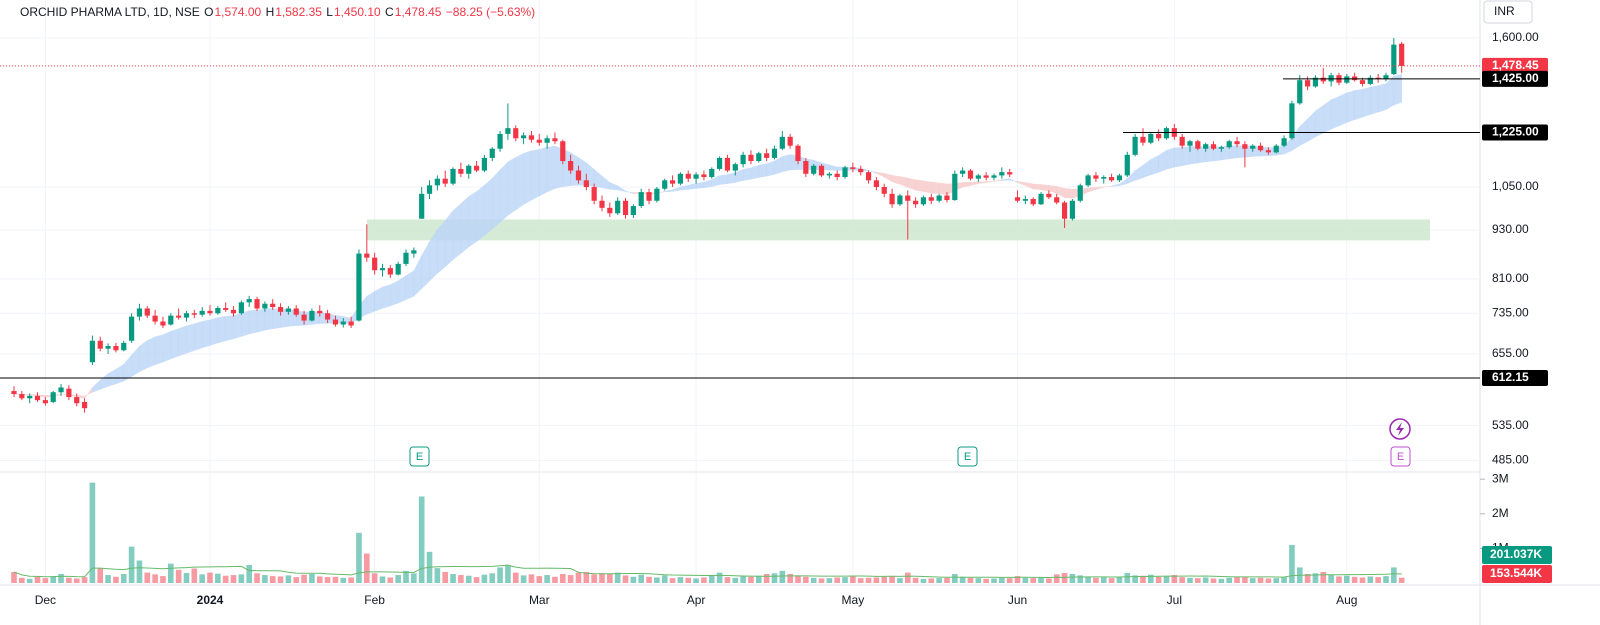 The width and height of the screenshot is (1600, 625). I want to click on x-tick-label: Apr, so click(696, 600).